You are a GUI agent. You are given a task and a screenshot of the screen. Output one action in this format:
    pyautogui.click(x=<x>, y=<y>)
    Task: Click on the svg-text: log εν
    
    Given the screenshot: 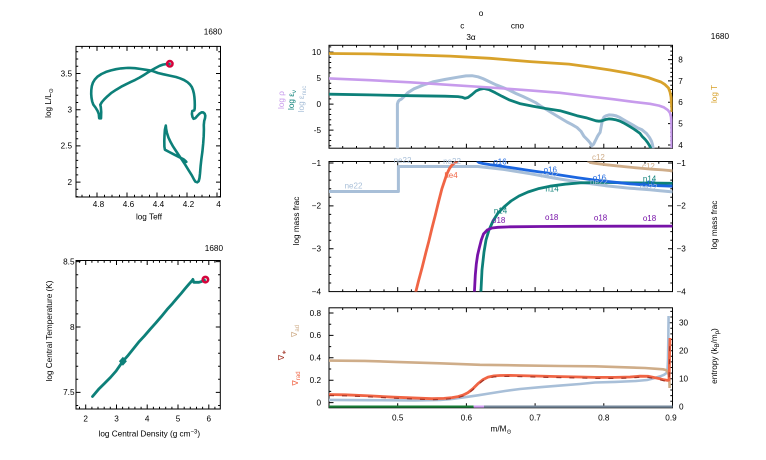 What is the action you would take?
    pyautogui.click(x=292, y=100)
    